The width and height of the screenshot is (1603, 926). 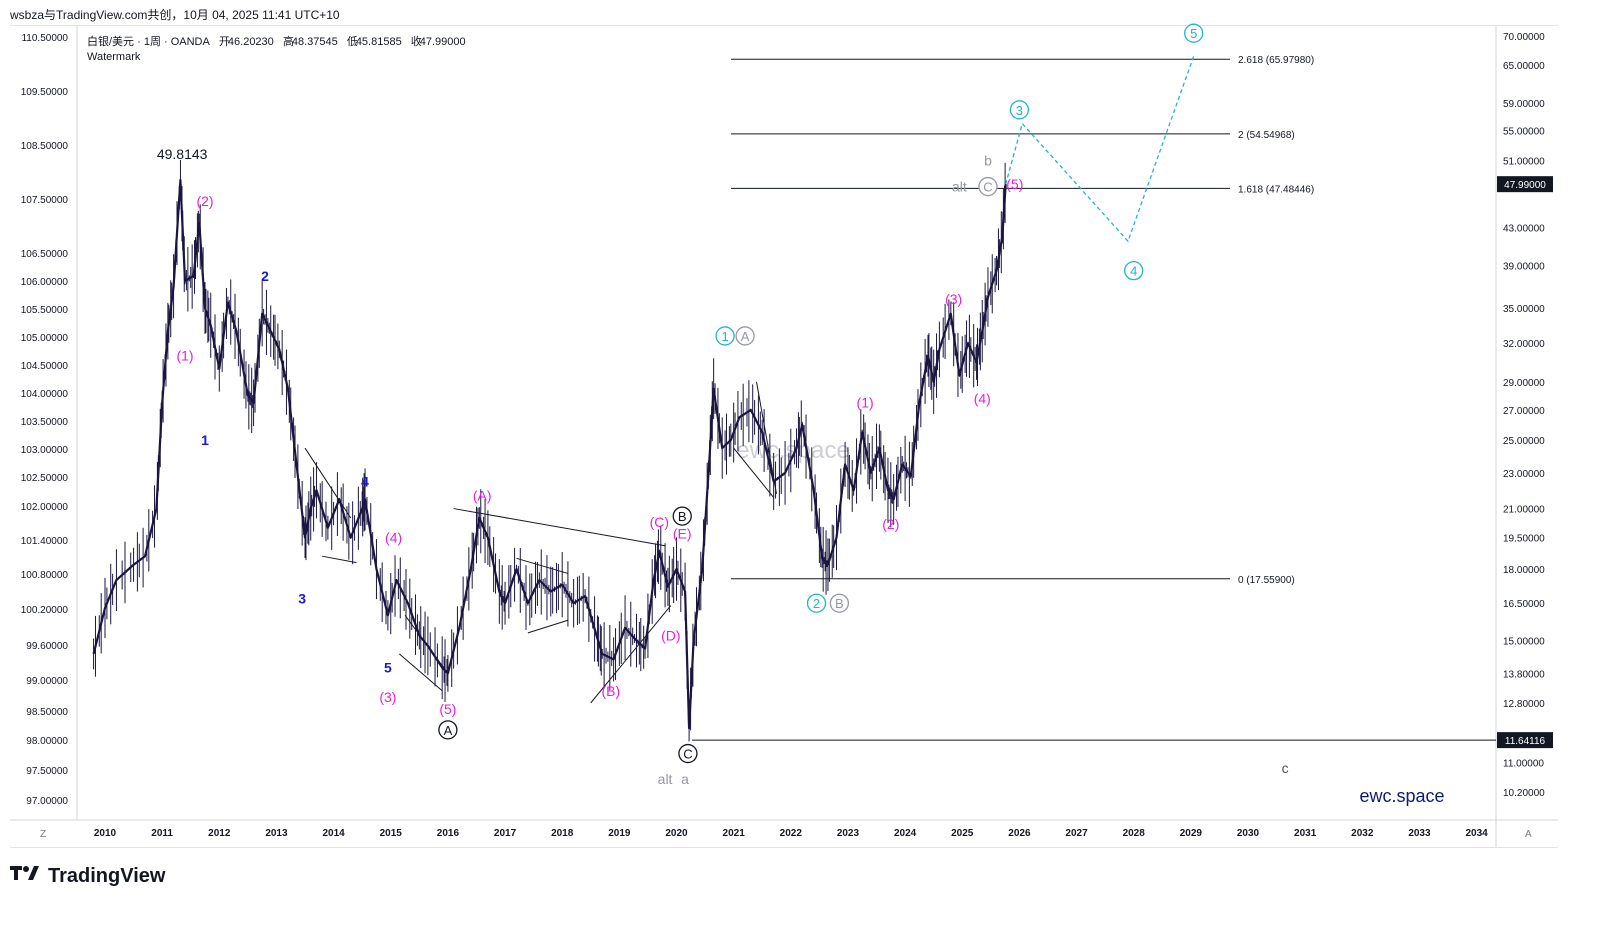 What do you see at coordinates (1524, 267) in the screenshot?
I see `right-axis-tick-label: 39.00000` at bounding box center [1524, 267].